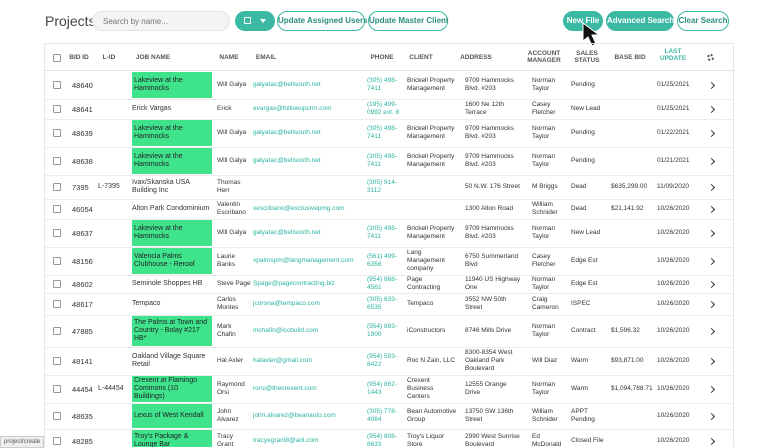 The width and height of the screenshot is (776, 448). What do you see at coordinates (266, 57) in the screenshot?
I see `col-email: EMAIL` at bounding box center [266, 57].